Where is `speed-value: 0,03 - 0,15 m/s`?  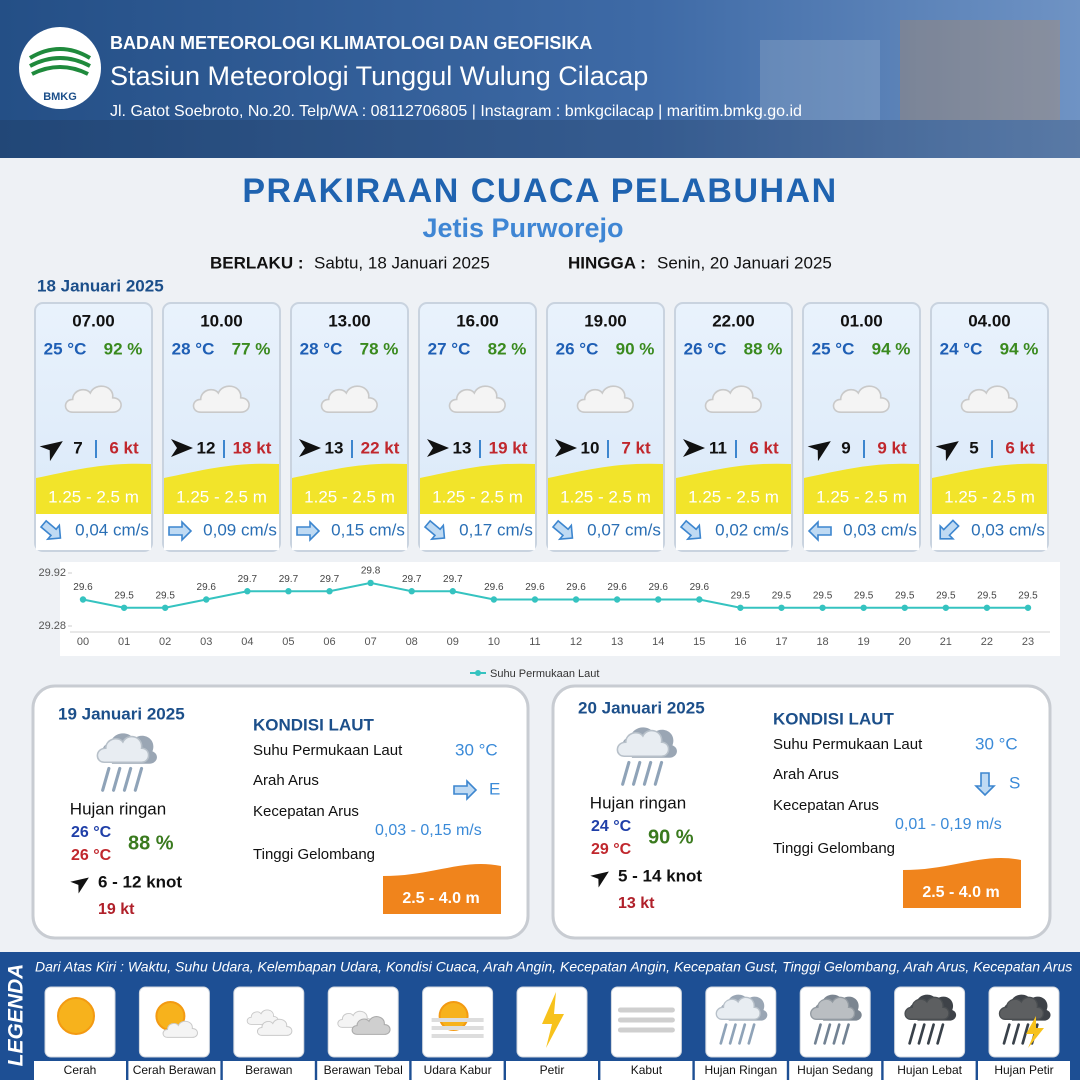 speed-value: 0,03 - 0,15 m/s is located at coordinates (428, 830).